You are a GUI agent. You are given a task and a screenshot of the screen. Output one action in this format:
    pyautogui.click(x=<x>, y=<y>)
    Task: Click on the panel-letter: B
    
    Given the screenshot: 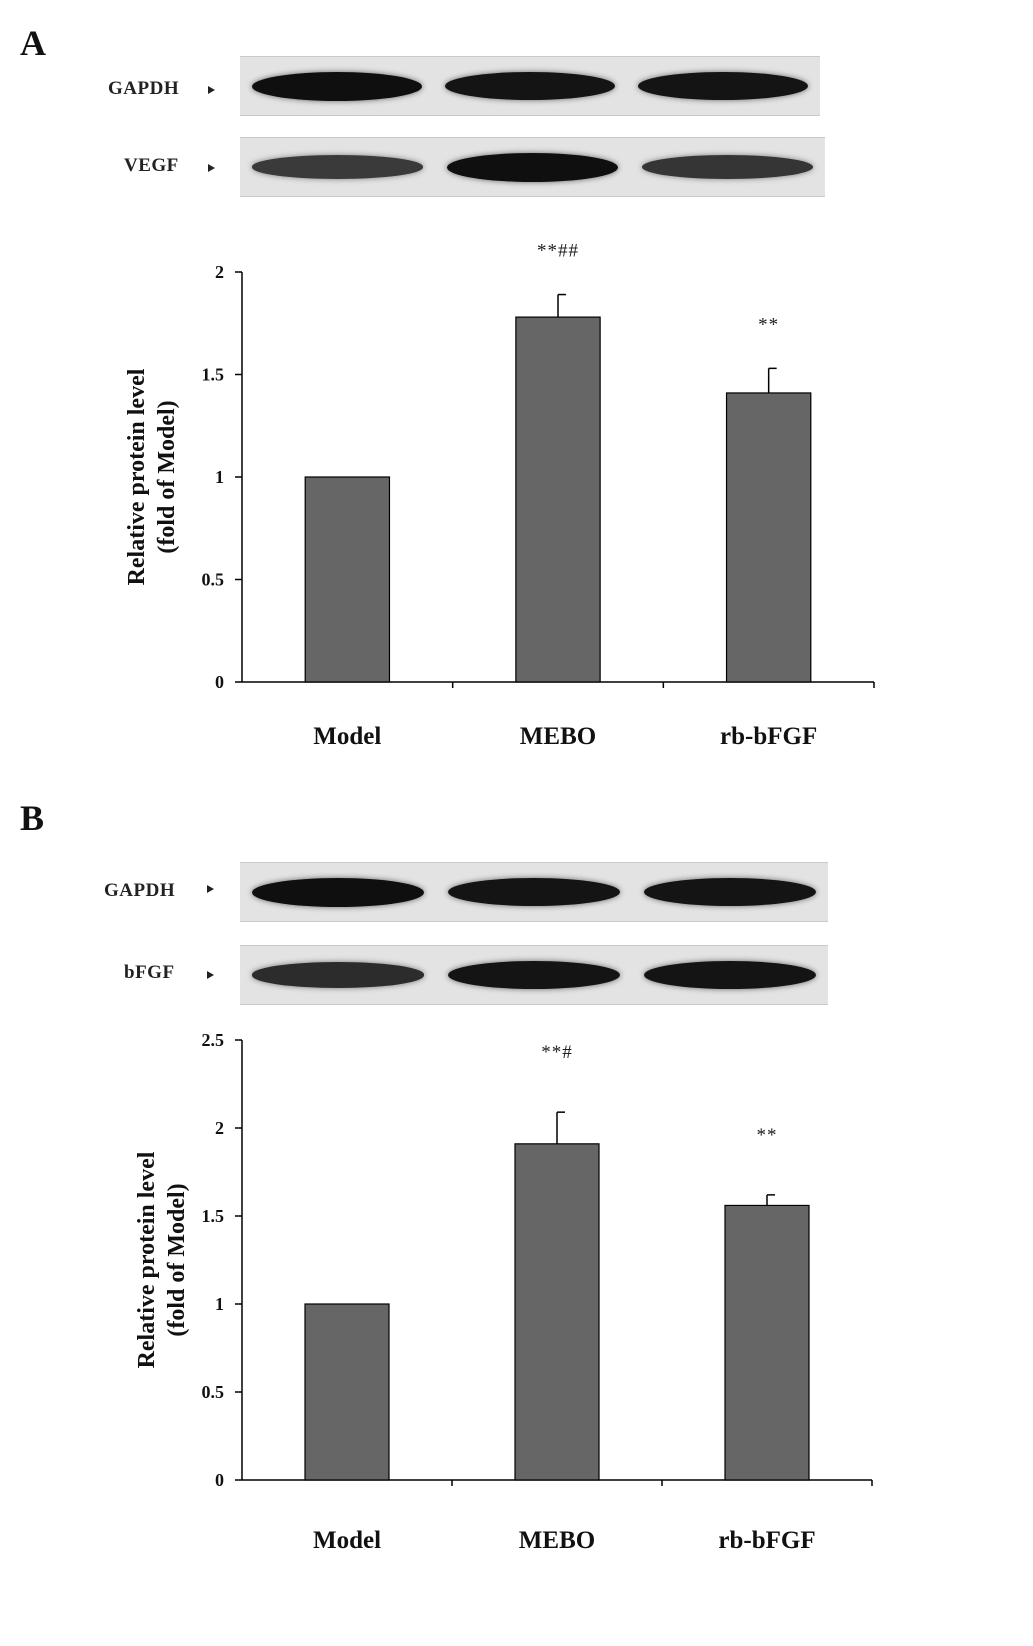 What is the action you would take?
    pyautogui.click(x=32, y=818)
    